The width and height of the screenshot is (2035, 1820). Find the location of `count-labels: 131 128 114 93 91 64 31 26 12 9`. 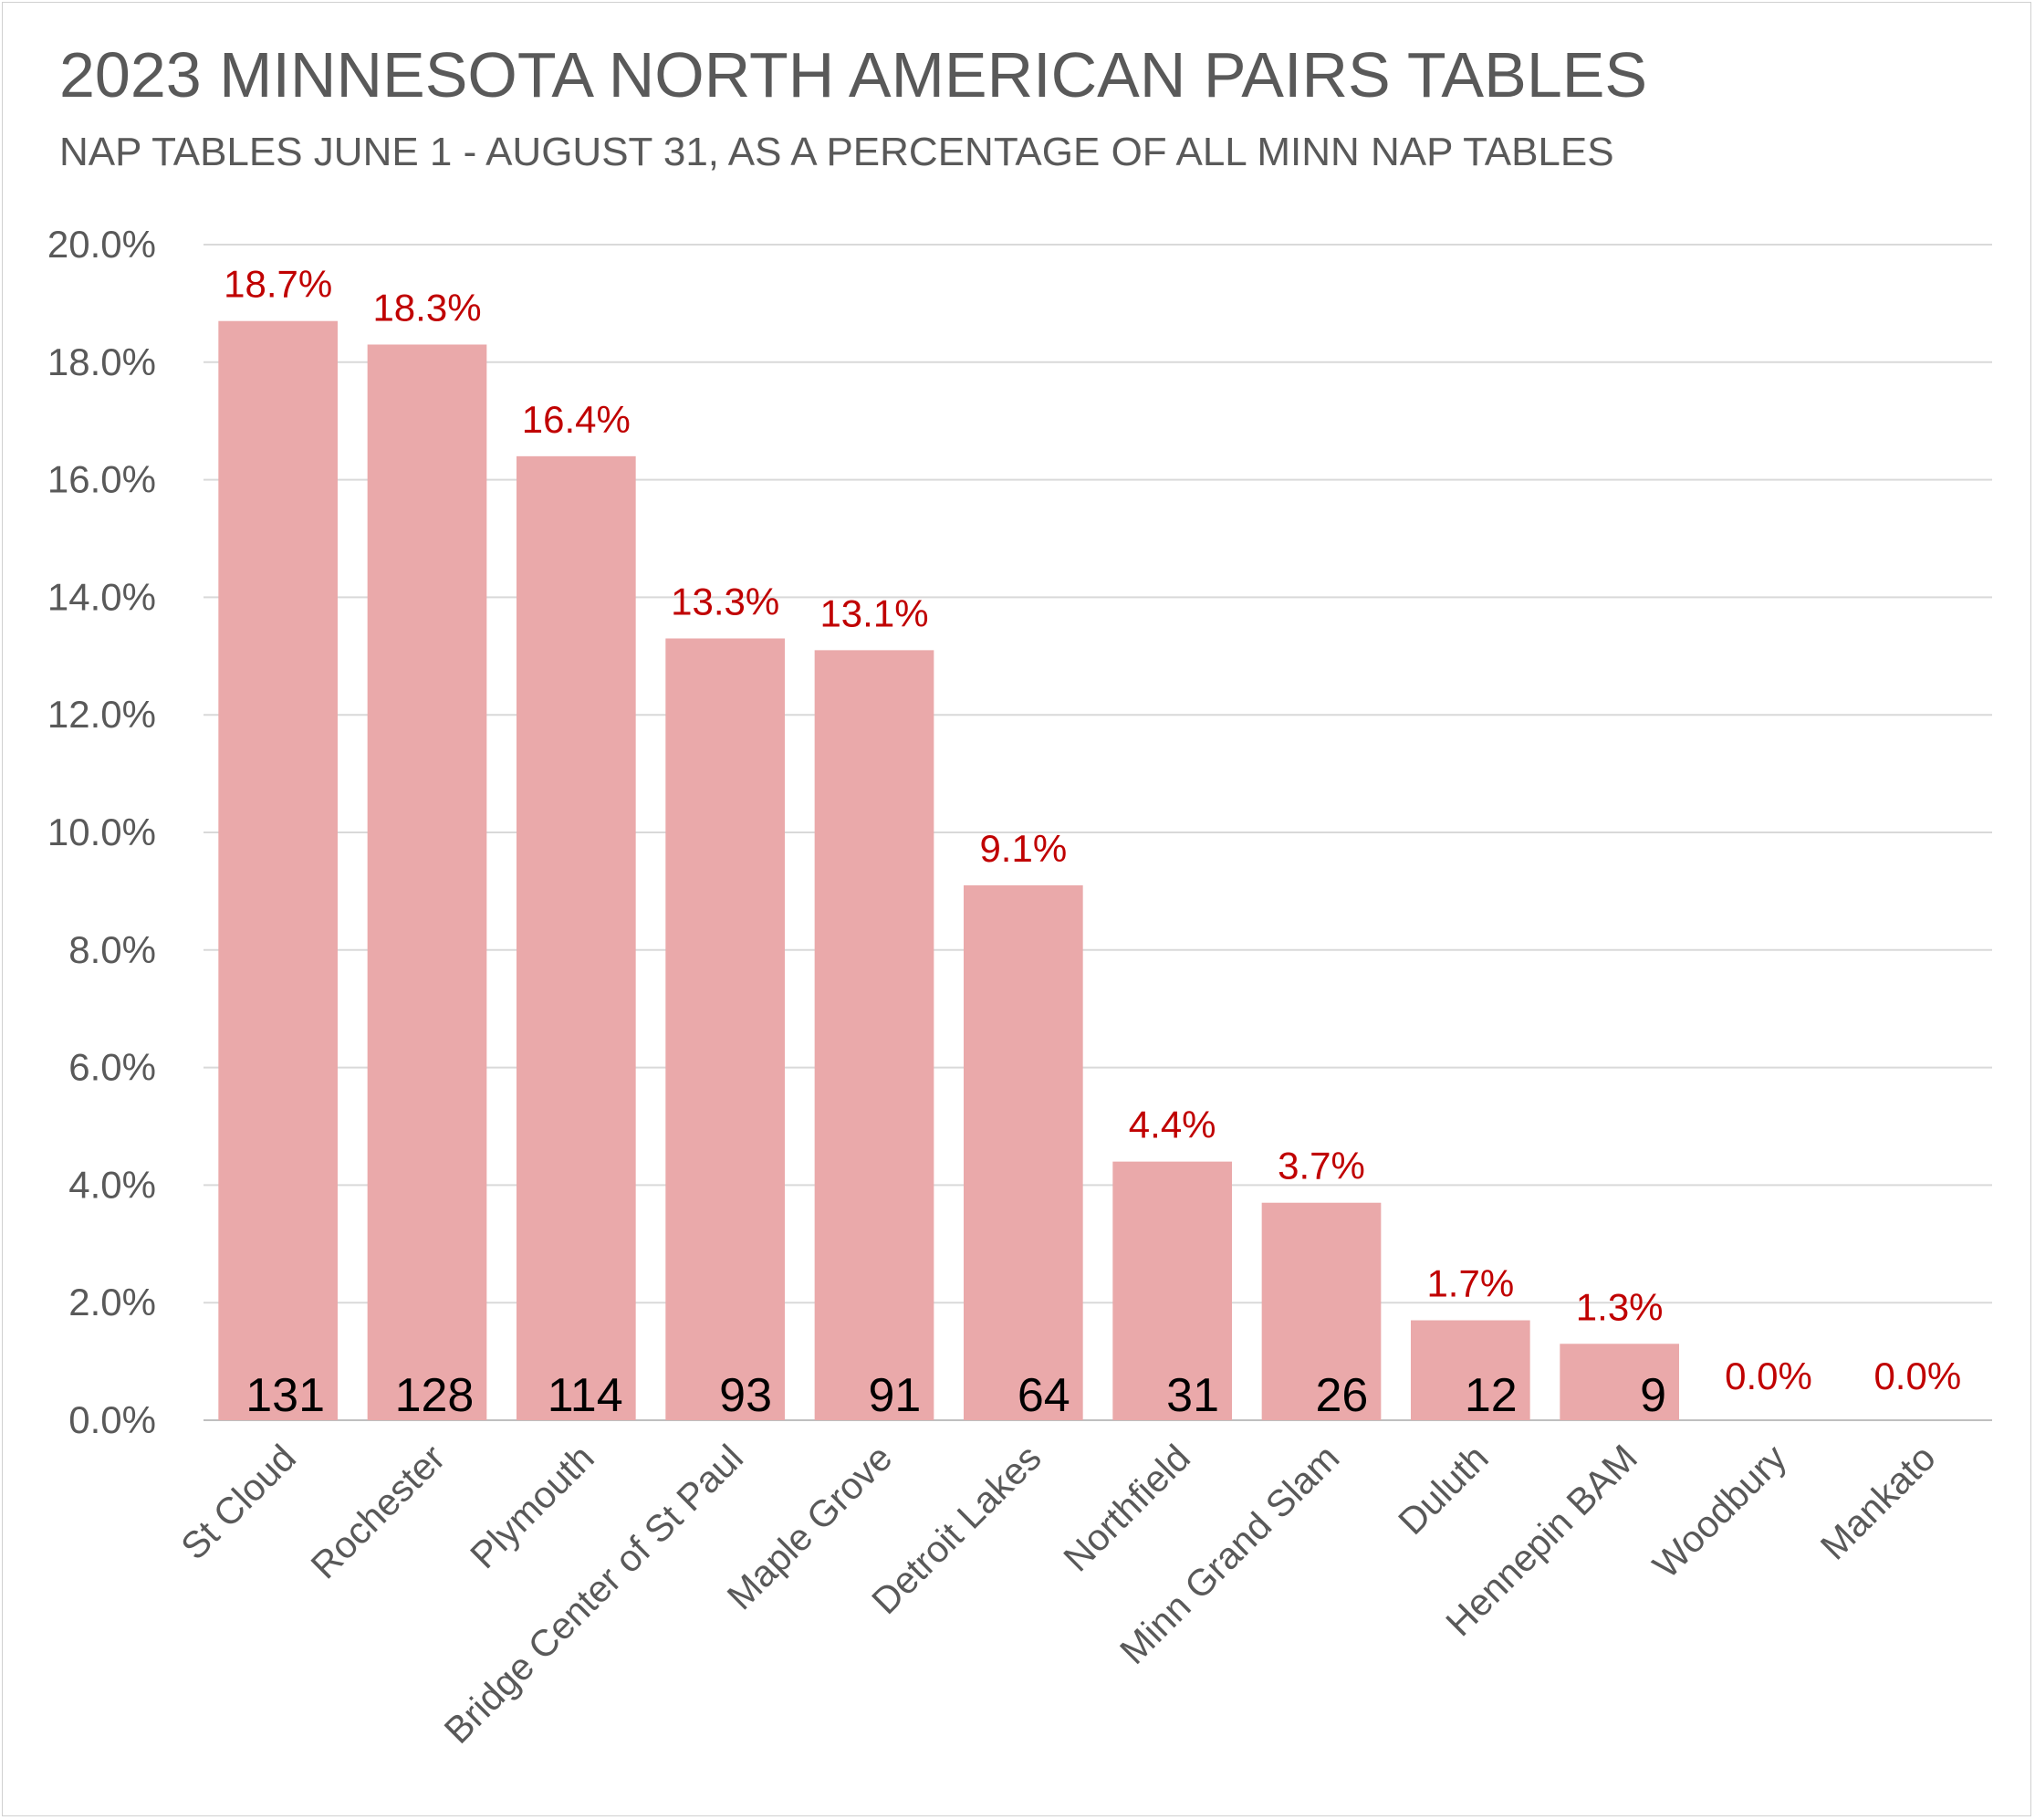

count-labels: 131 128 114 93 91 64 31 26 12 9 is located at coordinates (955, 1395).